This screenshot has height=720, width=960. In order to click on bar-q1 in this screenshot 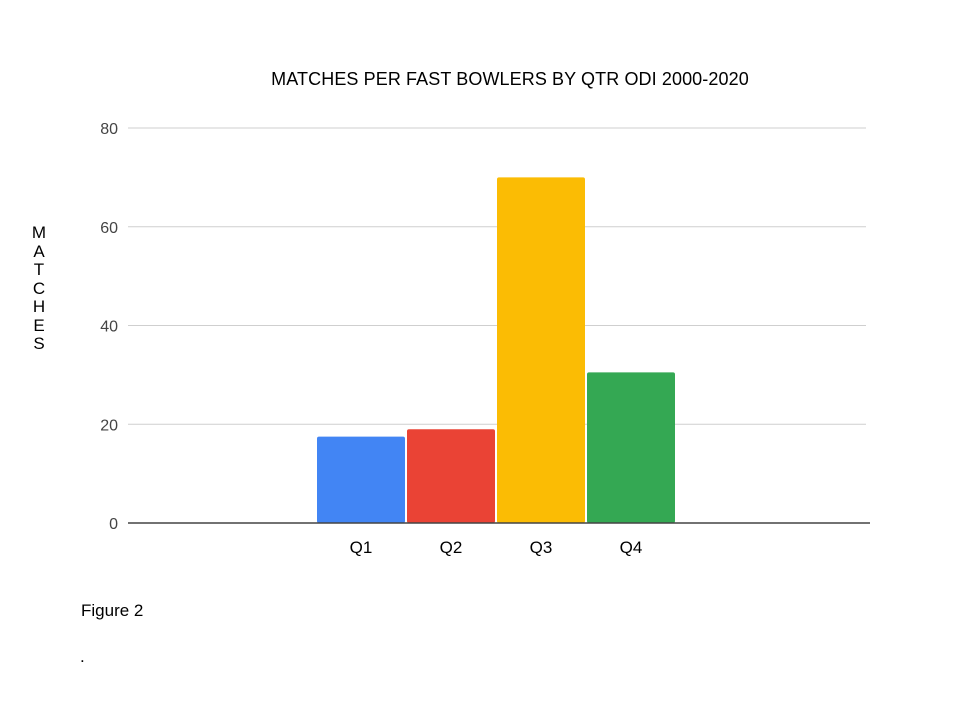, I will do `click(361, 479)`.